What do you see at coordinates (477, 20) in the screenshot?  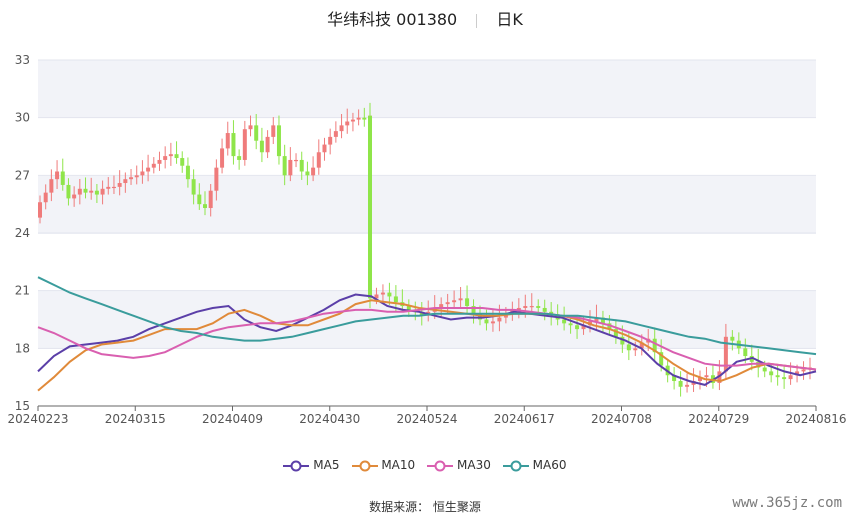 I see `title-separator` at bounding box center [477, 20].